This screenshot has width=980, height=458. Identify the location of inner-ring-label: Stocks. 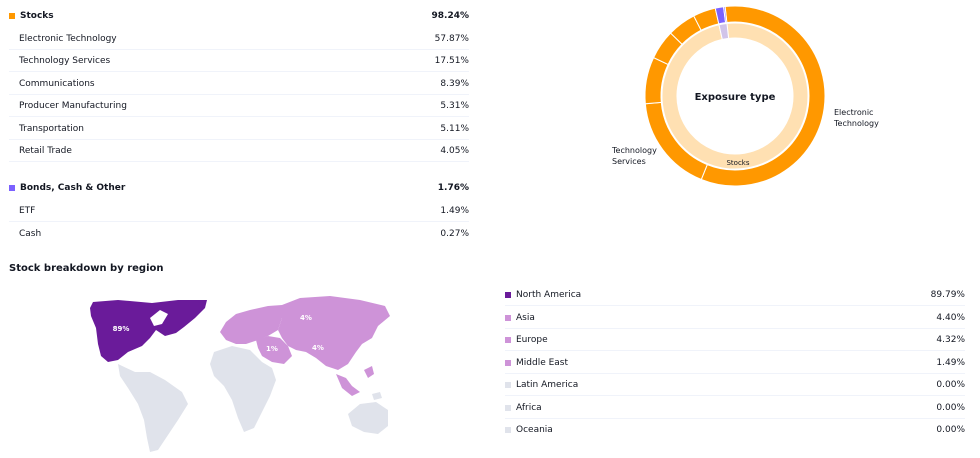
(737, 163).